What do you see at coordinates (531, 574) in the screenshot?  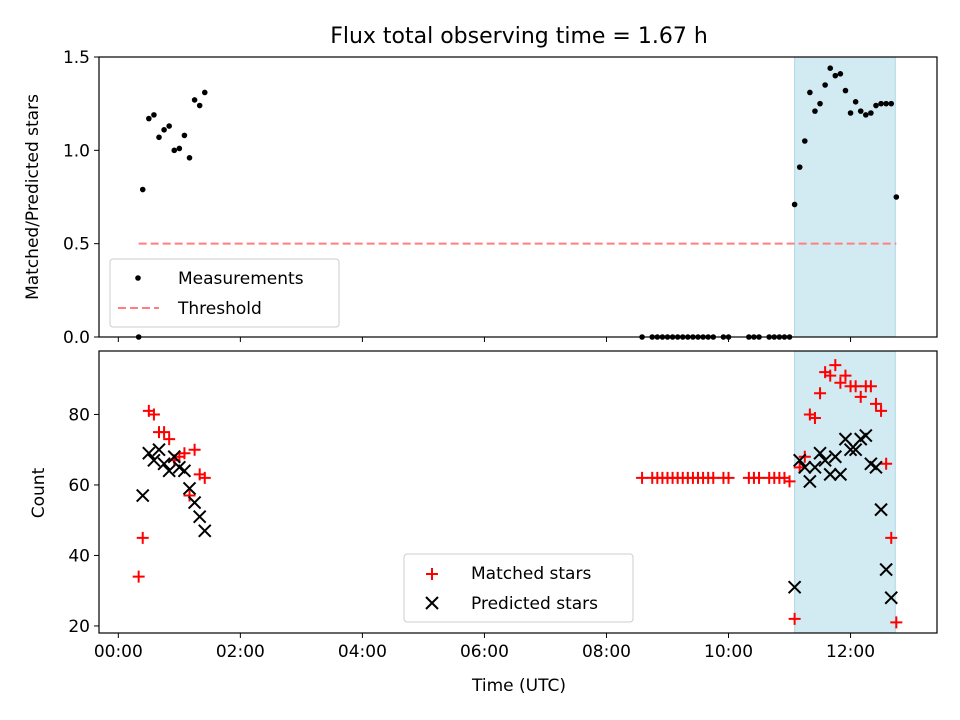 I see `legend-matched-label: Matched stars` at bounding box center [531, 574].